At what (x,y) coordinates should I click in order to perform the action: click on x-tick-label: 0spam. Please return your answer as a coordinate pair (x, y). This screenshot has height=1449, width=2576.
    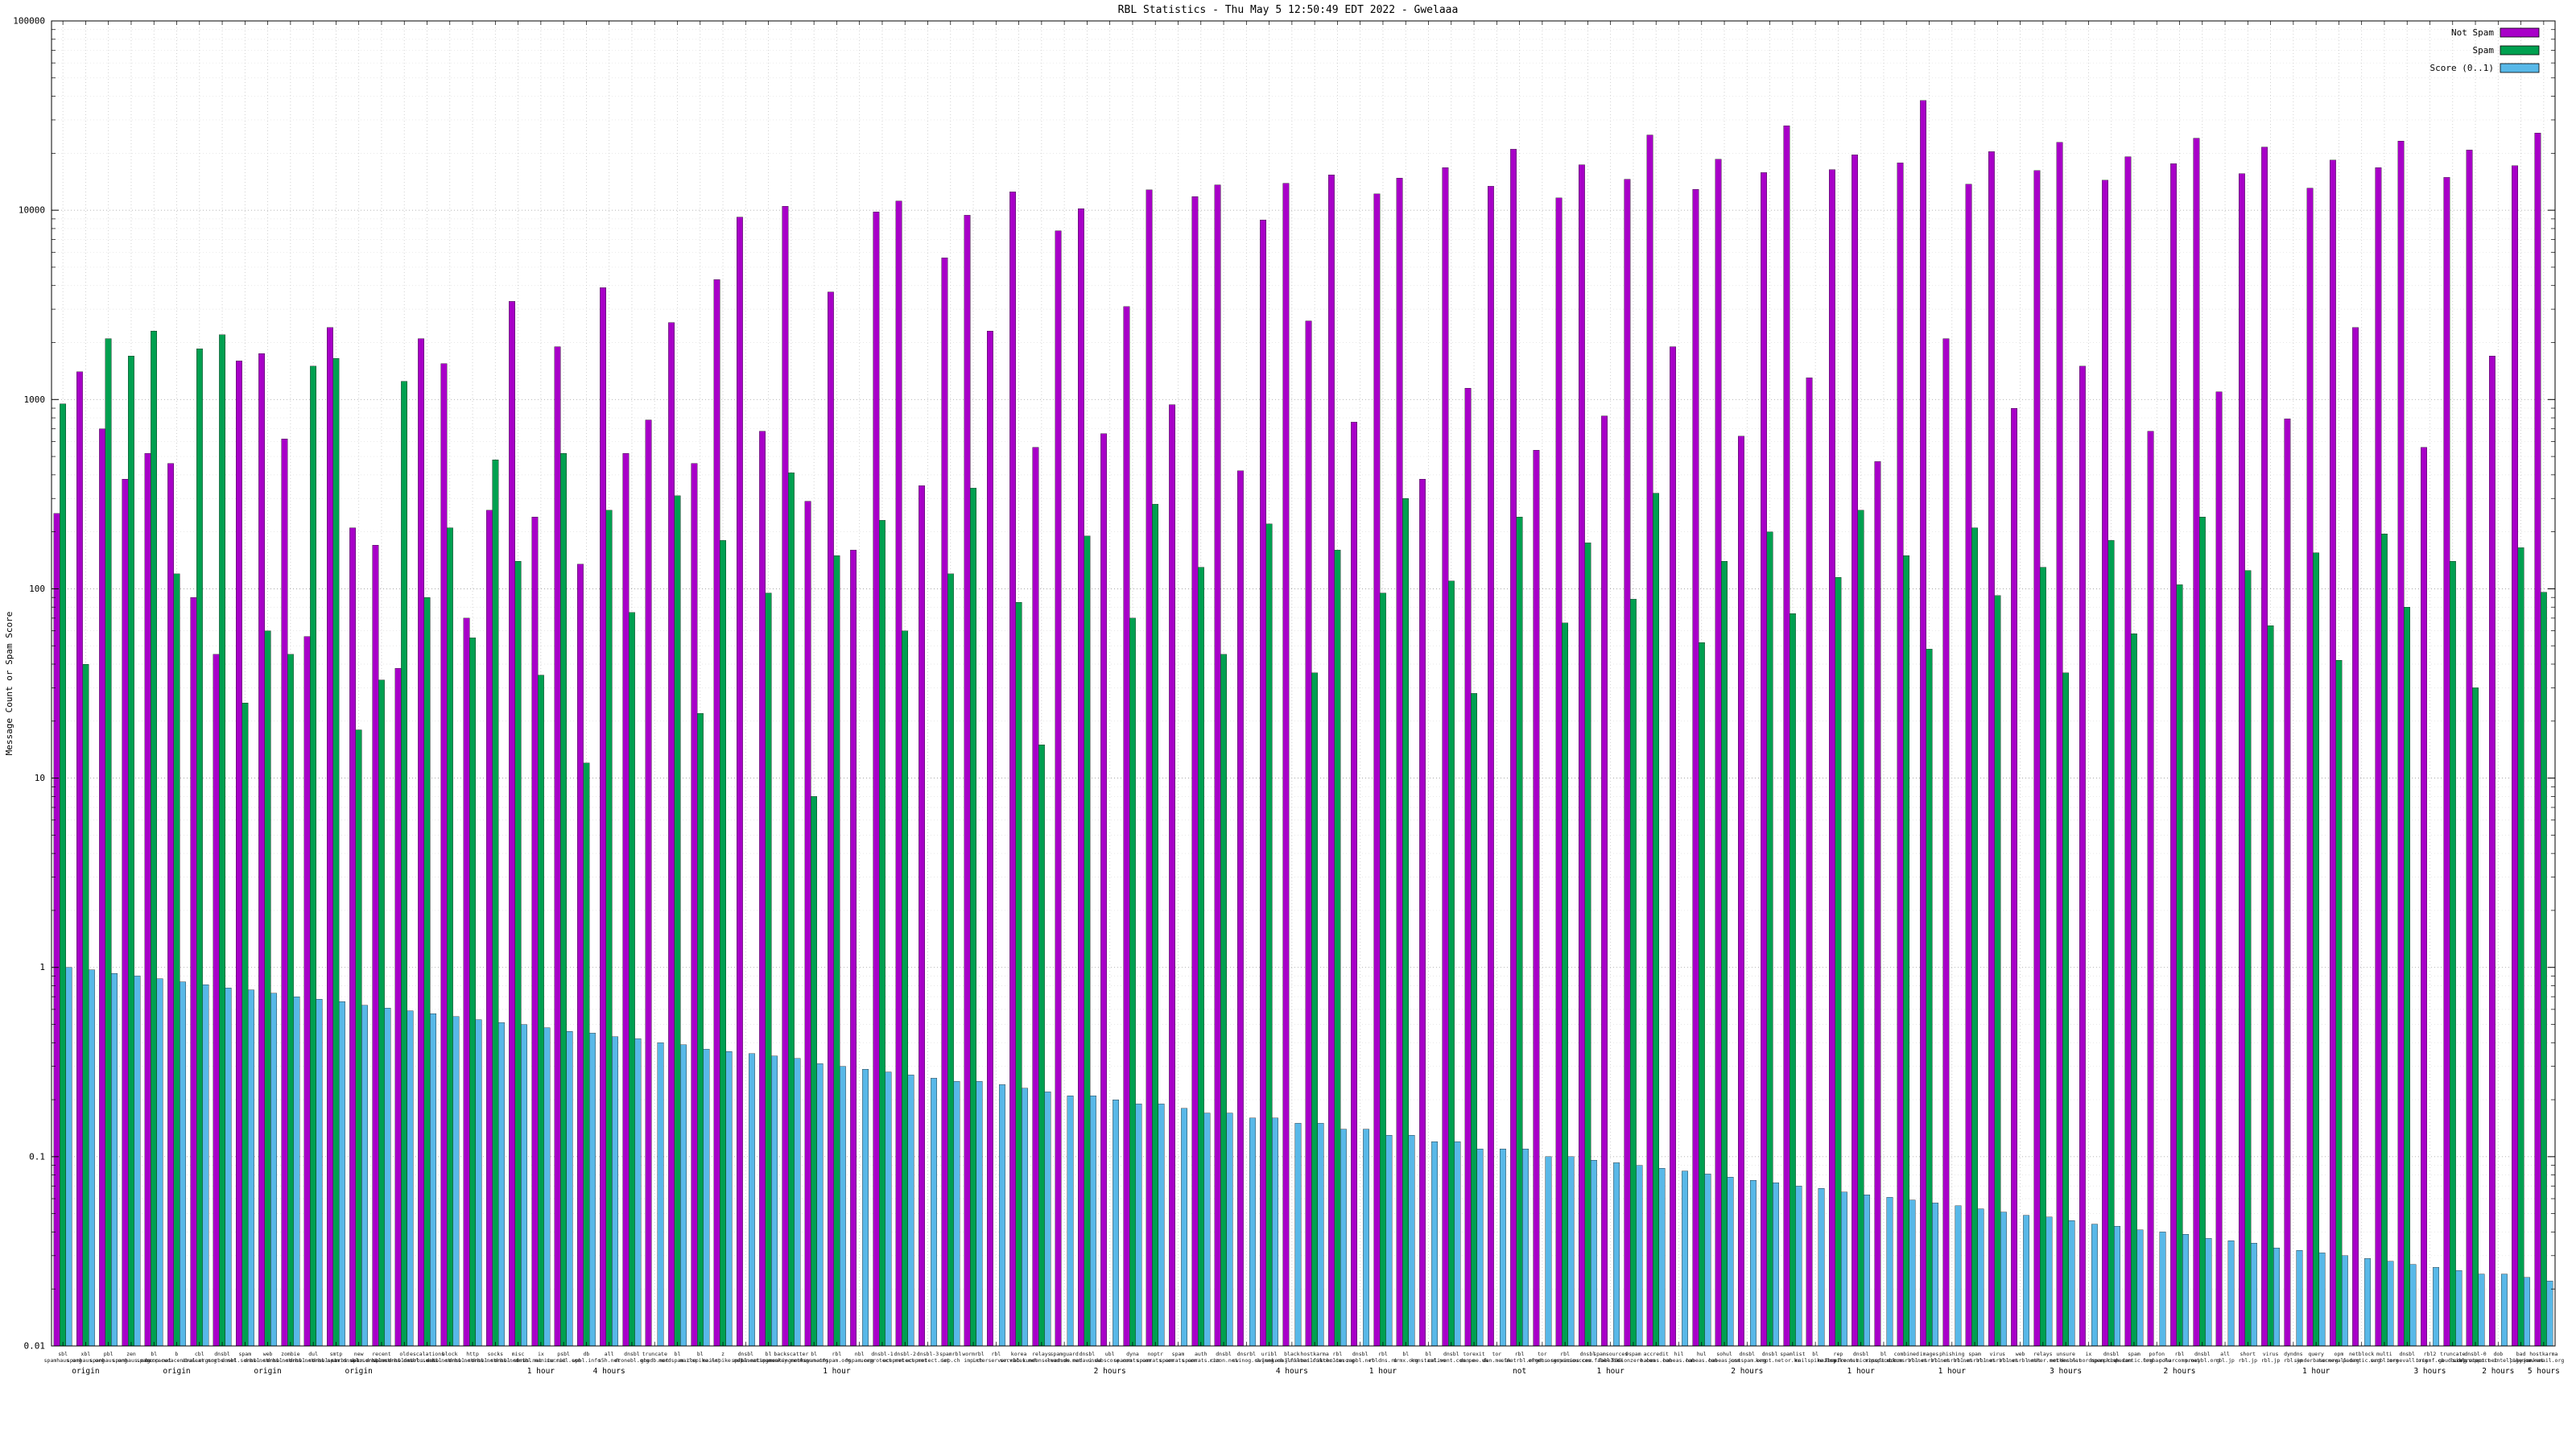
    Looking at the image, I should click on (1633, 1354).